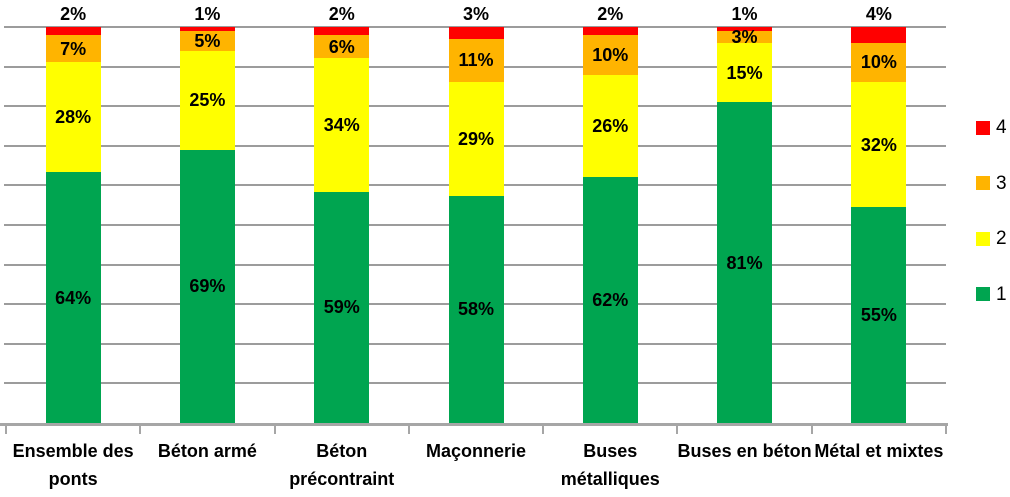  I want to click on bar-value-label-series2-cat5: 26%, so click(610, 126).